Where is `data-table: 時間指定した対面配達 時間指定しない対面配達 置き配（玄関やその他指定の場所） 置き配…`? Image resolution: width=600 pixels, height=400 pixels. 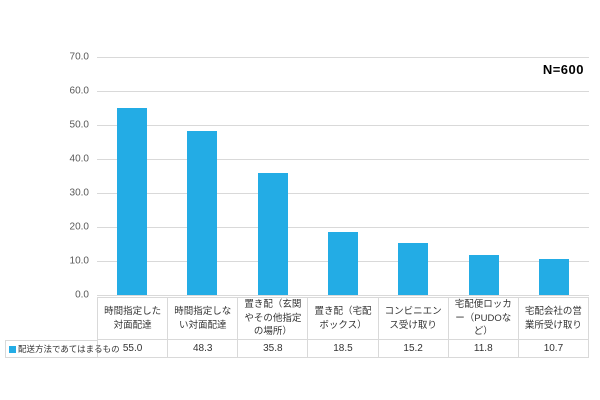
data-table: 時間指定した対面配達 時間指定しない対面配達 置き配（玄関やその他指定の場所） 置き配… is located at coordinates (343, 327).